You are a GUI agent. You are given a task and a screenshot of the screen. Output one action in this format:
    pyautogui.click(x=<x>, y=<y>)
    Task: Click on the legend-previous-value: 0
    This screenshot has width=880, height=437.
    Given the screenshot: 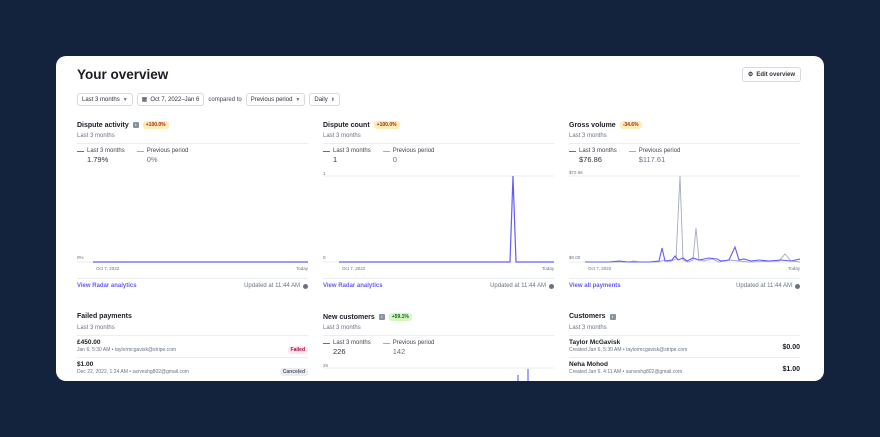 What is the action you would take?
    pyautogui.click(x=394, y=159)
    